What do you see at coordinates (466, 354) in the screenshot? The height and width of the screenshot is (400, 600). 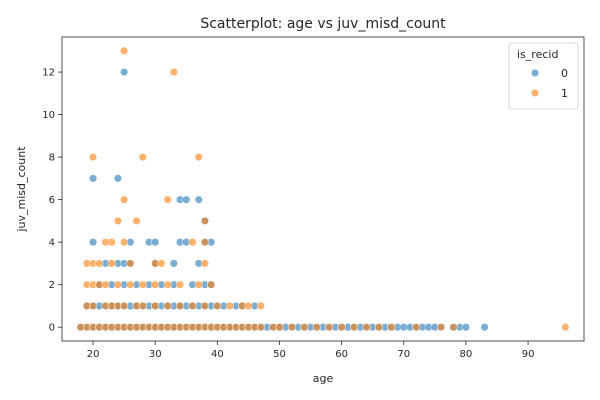 I see `x-tick-label: 80` at bounding box center [466, 354].